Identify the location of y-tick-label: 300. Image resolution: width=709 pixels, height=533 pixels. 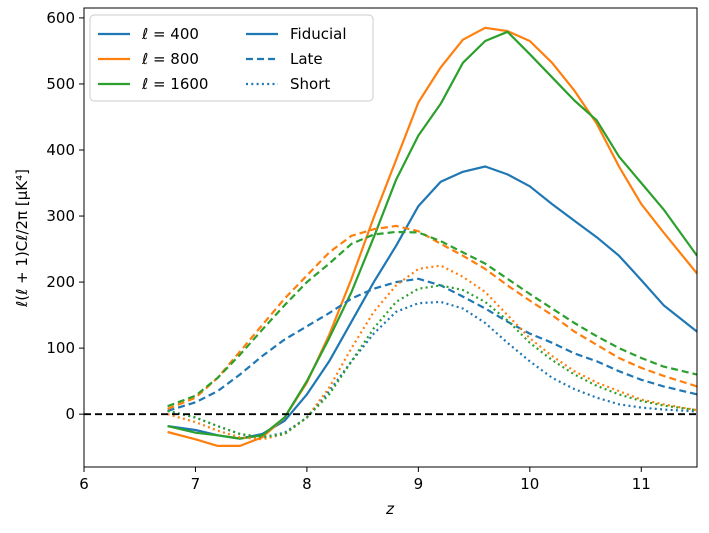
(60, 216).